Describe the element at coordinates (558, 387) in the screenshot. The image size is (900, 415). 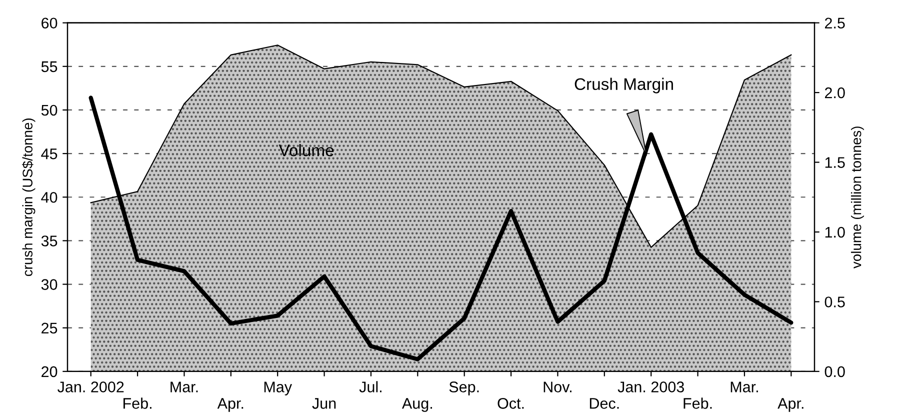
I see `x-tick-label: Nov.` at that location.